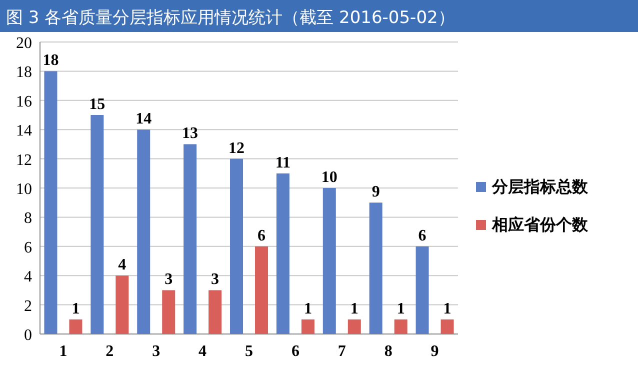  I want to click on x-tick-label: 9, so click(434, 351).